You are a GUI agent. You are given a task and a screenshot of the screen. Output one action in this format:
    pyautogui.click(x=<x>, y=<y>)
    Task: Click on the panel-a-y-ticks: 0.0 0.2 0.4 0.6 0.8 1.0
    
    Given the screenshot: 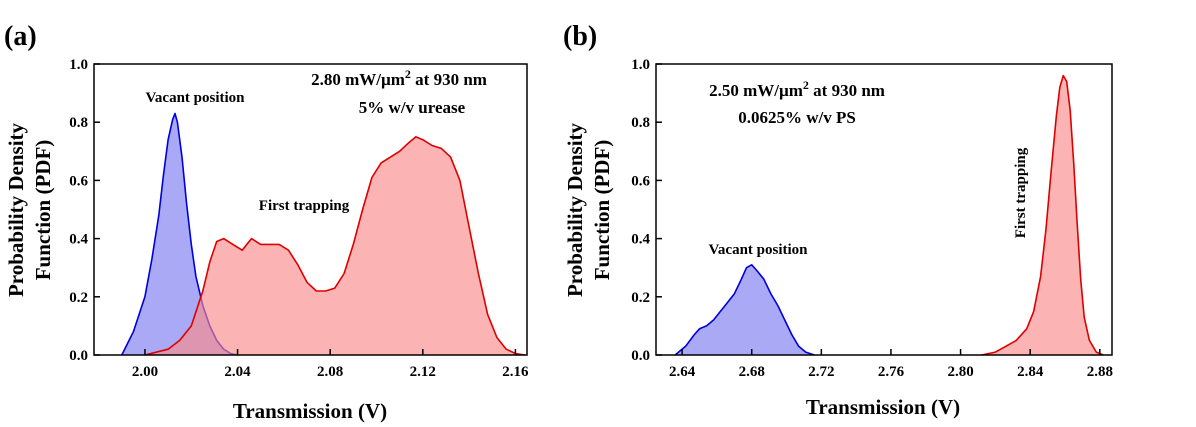 What is the action you would take?
    pyautogui.click(x=84, y=210)
    